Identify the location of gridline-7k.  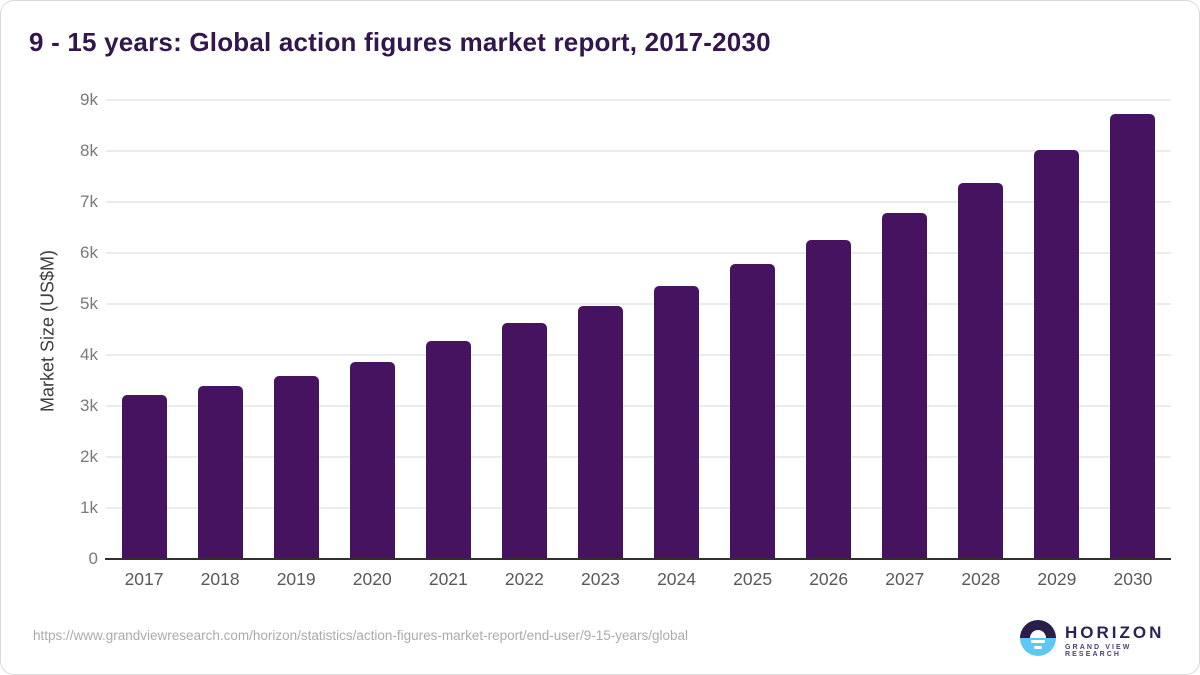
(638, 202).